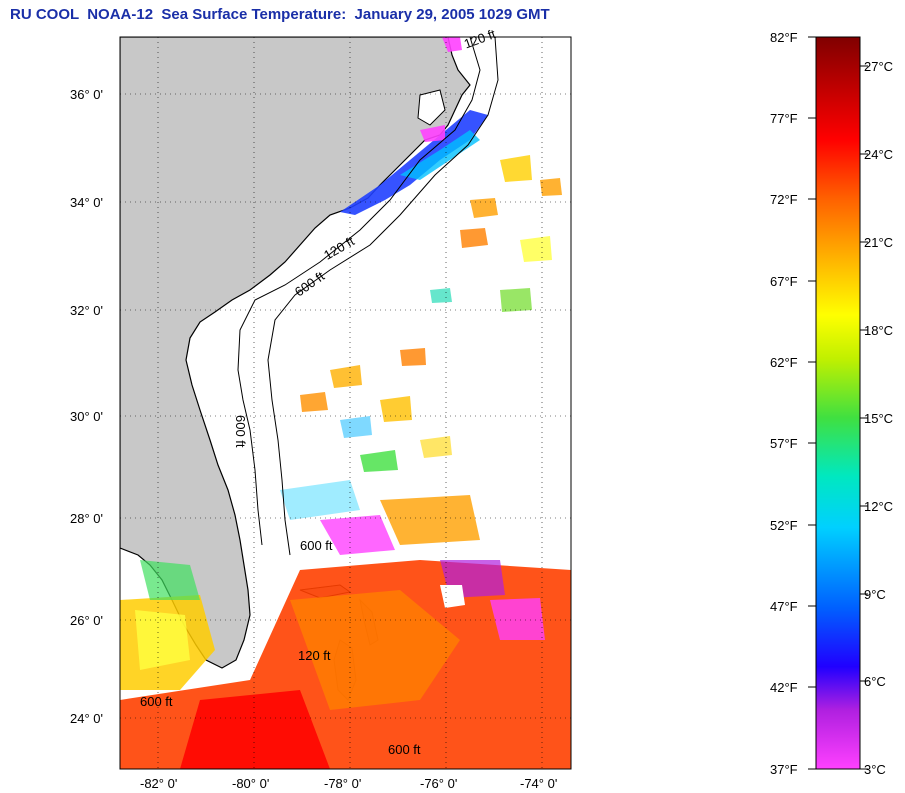 Image resolution: width=905 pixels, height=793 pixels. I want to click on lat-label: 24° 0', so click(86, 718).